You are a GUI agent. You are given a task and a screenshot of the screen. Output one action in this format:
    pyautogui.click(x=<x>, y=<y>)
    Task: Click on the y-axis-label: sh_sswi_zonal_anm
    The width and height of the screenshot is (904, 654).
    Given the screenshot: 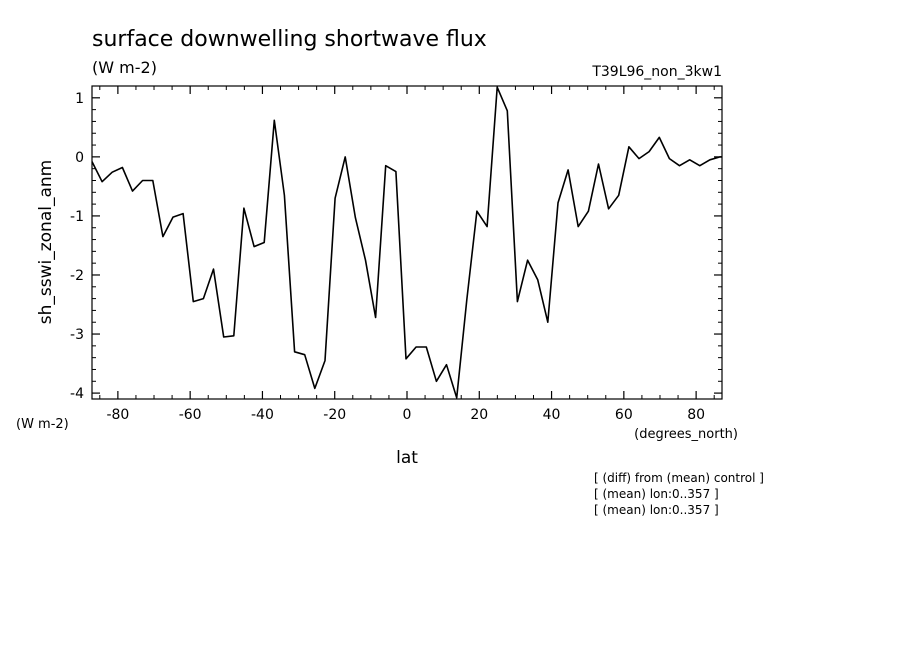 What is the action you would take?
    pyautogui.click(x=46, y=242)
    